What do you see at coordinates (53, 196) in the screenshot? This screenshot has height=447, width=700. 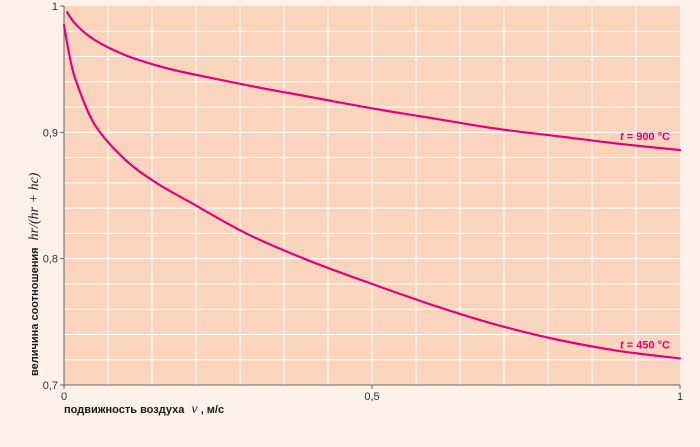 I see `y-tick-labels: 0,7 0,8 0,9 1` at bounding box center [53, 196].